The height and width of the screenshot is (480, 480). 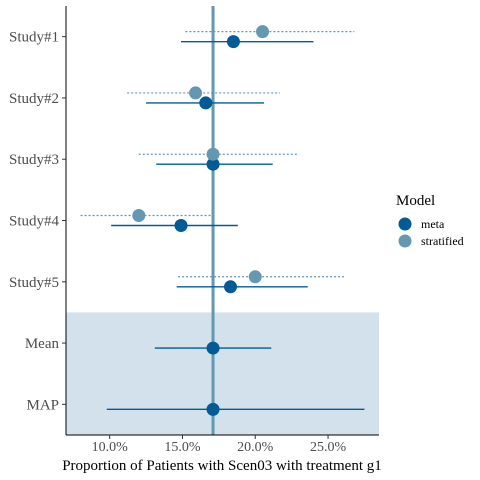 What do you see at coordinates (213, 154) in the screenshot?
I see `stratified-point-study3` at bounding box center [213, 154].